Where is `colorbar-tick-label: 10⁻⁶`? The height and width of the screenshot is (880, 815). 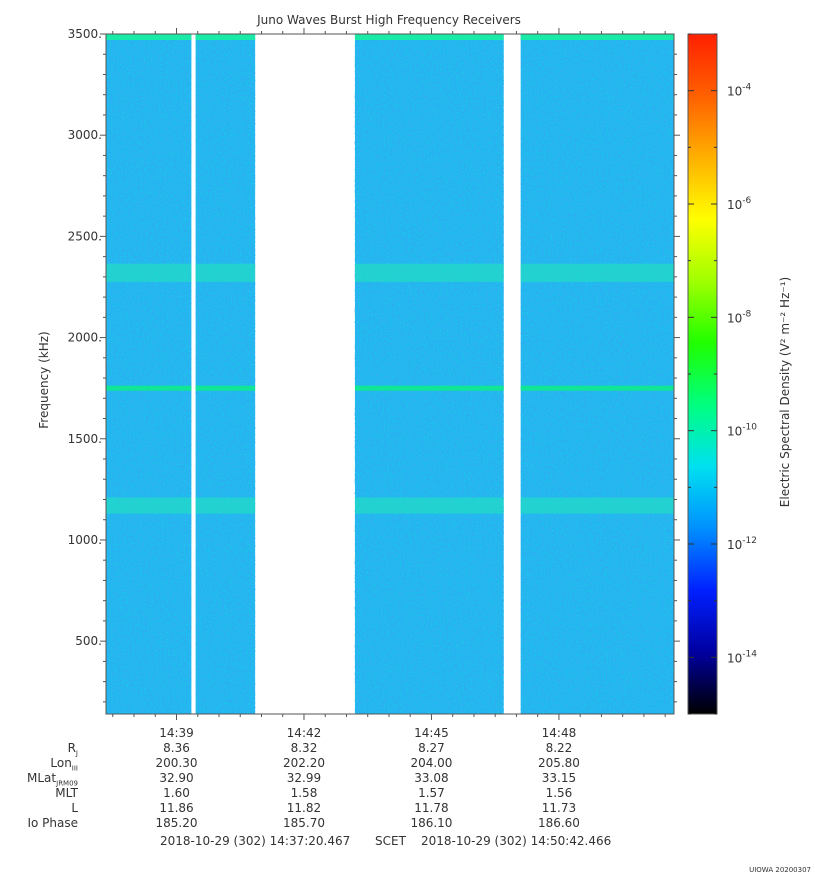
colorbar-tick-label: 10⁻⁶ is located at coordinates (739, 204).